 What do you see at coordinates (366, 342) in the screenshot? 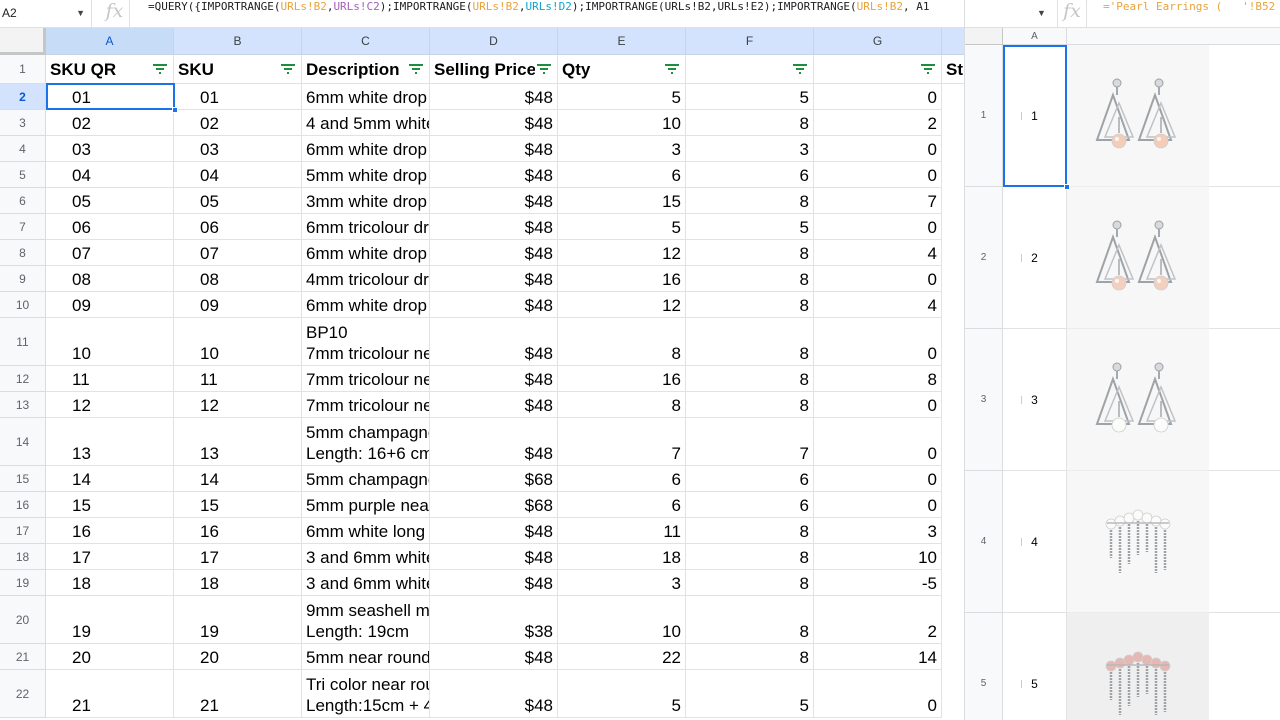
I see `description-cell: BP10 7mm tricolour ne` at bounding box center [366, 342].